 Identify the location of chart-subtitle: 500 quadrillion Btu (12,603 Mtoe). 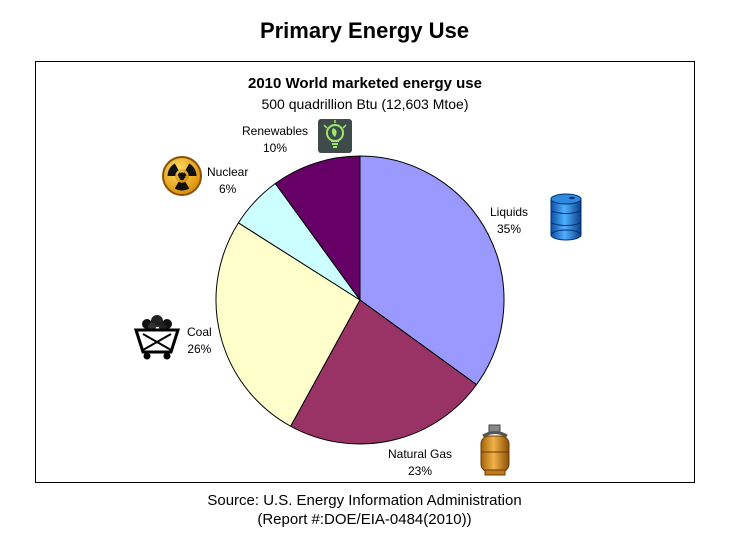
(365, 104).